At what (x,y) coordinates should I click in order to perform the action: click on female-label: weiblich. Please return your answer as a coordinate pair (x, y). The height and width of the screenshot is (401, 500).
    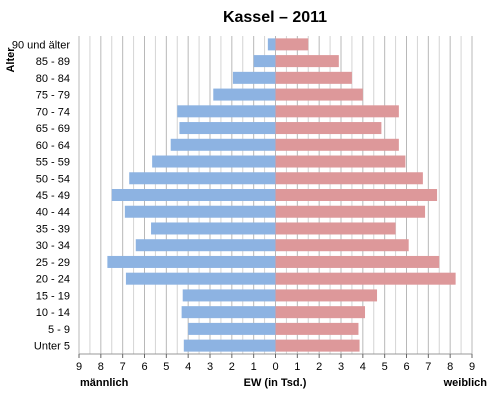
    Looking at the image, I should click on (465, 383).